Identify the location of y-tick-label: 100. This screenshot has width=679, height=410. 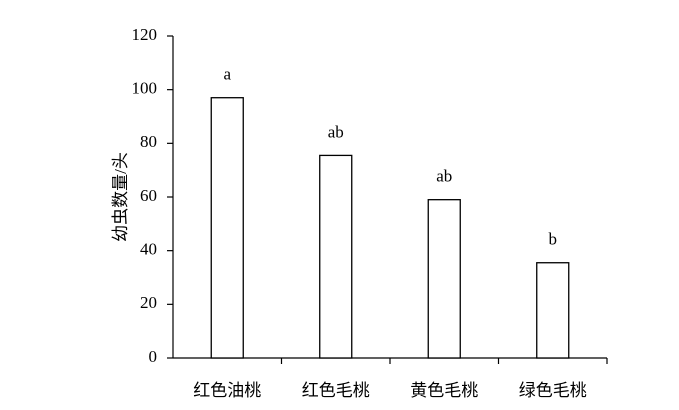
(145, 88).